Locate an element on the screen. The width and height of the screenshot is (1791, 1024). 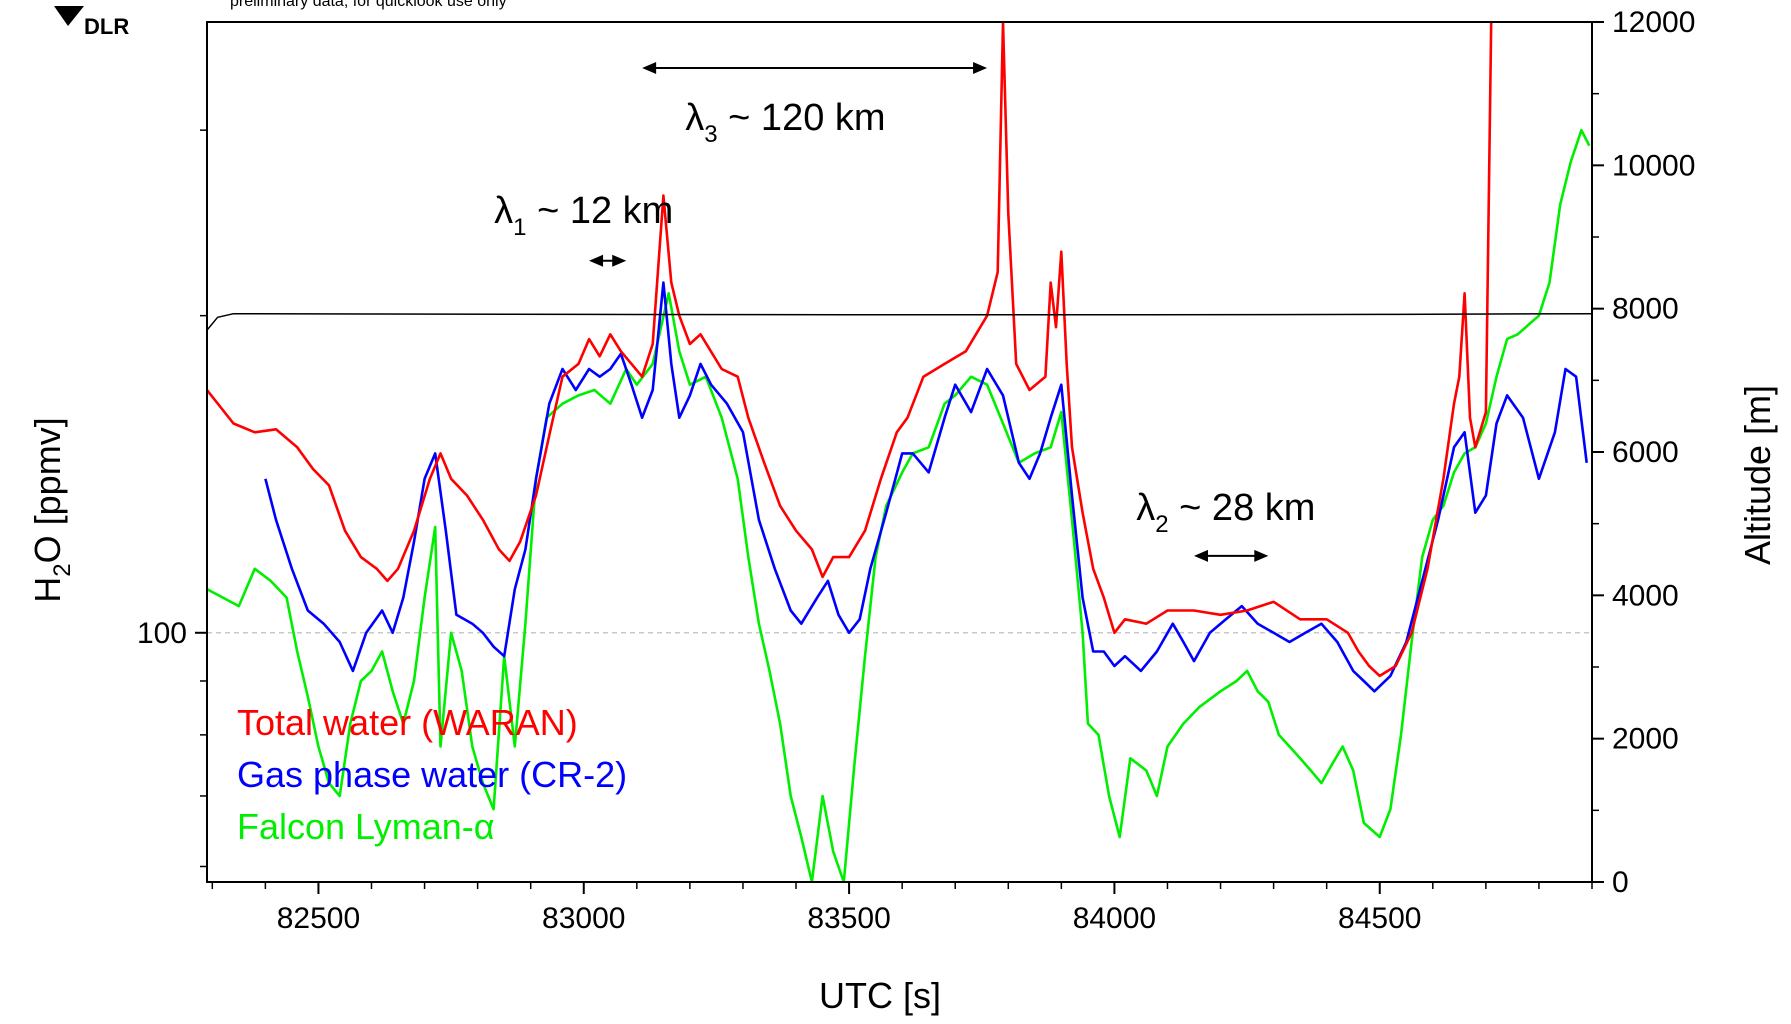
y-axis-left-label-rest: O [ppmv] is located at coordinates (47, 490).